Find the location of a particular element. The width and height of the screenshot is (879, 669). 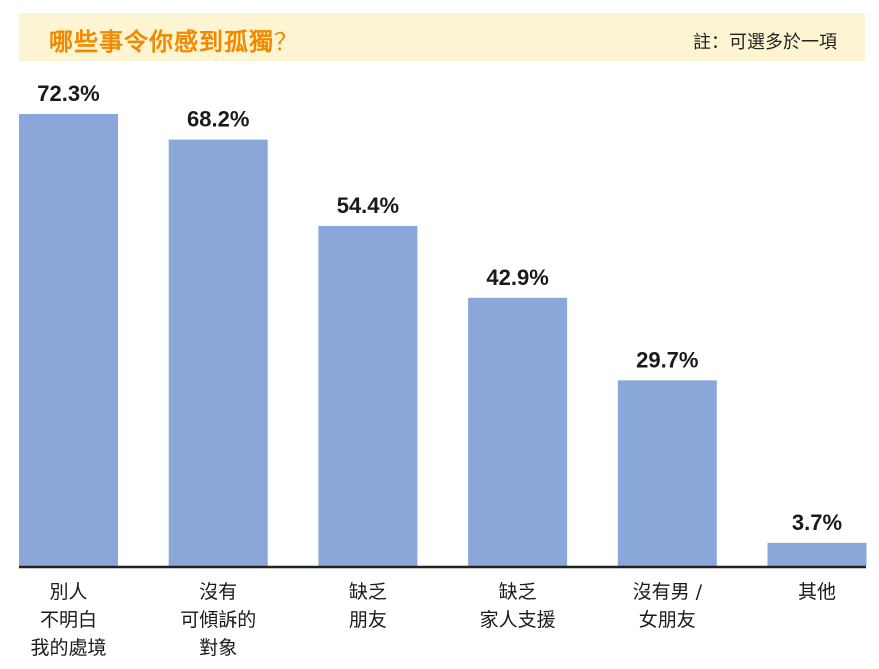

chart-title-question-mark: ？ is located at coordinates (286, 42).